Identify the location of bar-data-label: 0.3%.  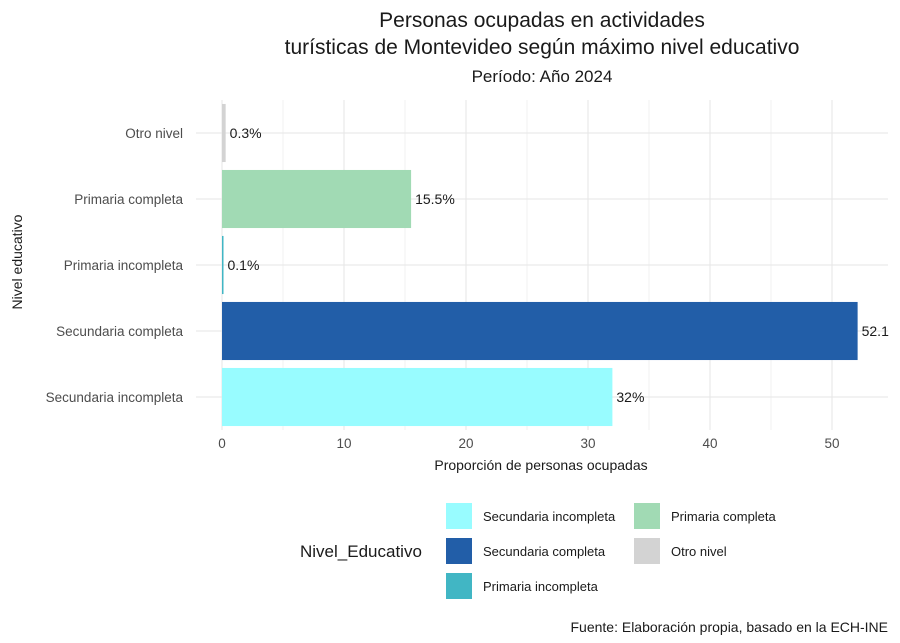
(246, 133).